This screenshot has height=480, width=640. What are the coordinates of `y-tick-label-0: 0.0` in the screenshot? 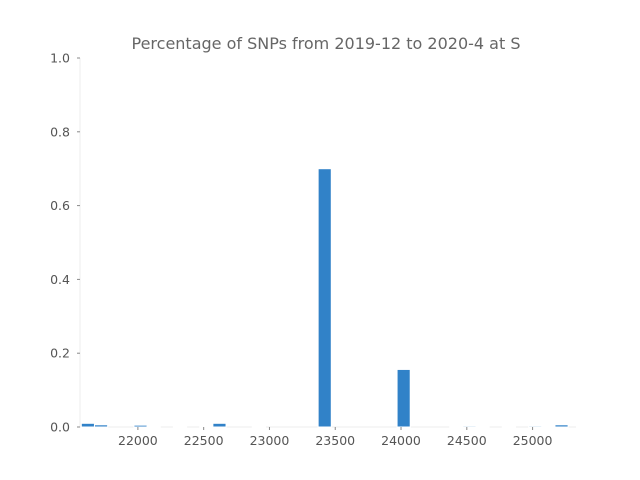 It's located at (60, 427).